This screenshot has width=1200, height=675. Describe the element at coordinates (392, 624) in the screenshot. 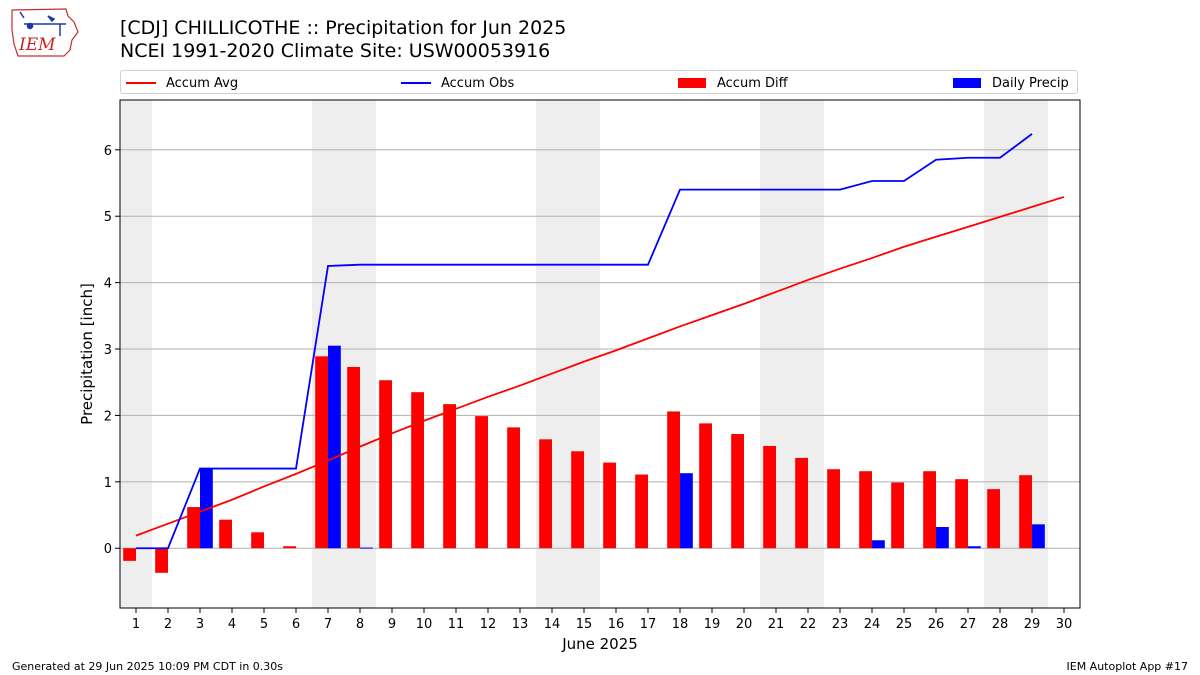

I see `x-tick-label: 9` at that location.